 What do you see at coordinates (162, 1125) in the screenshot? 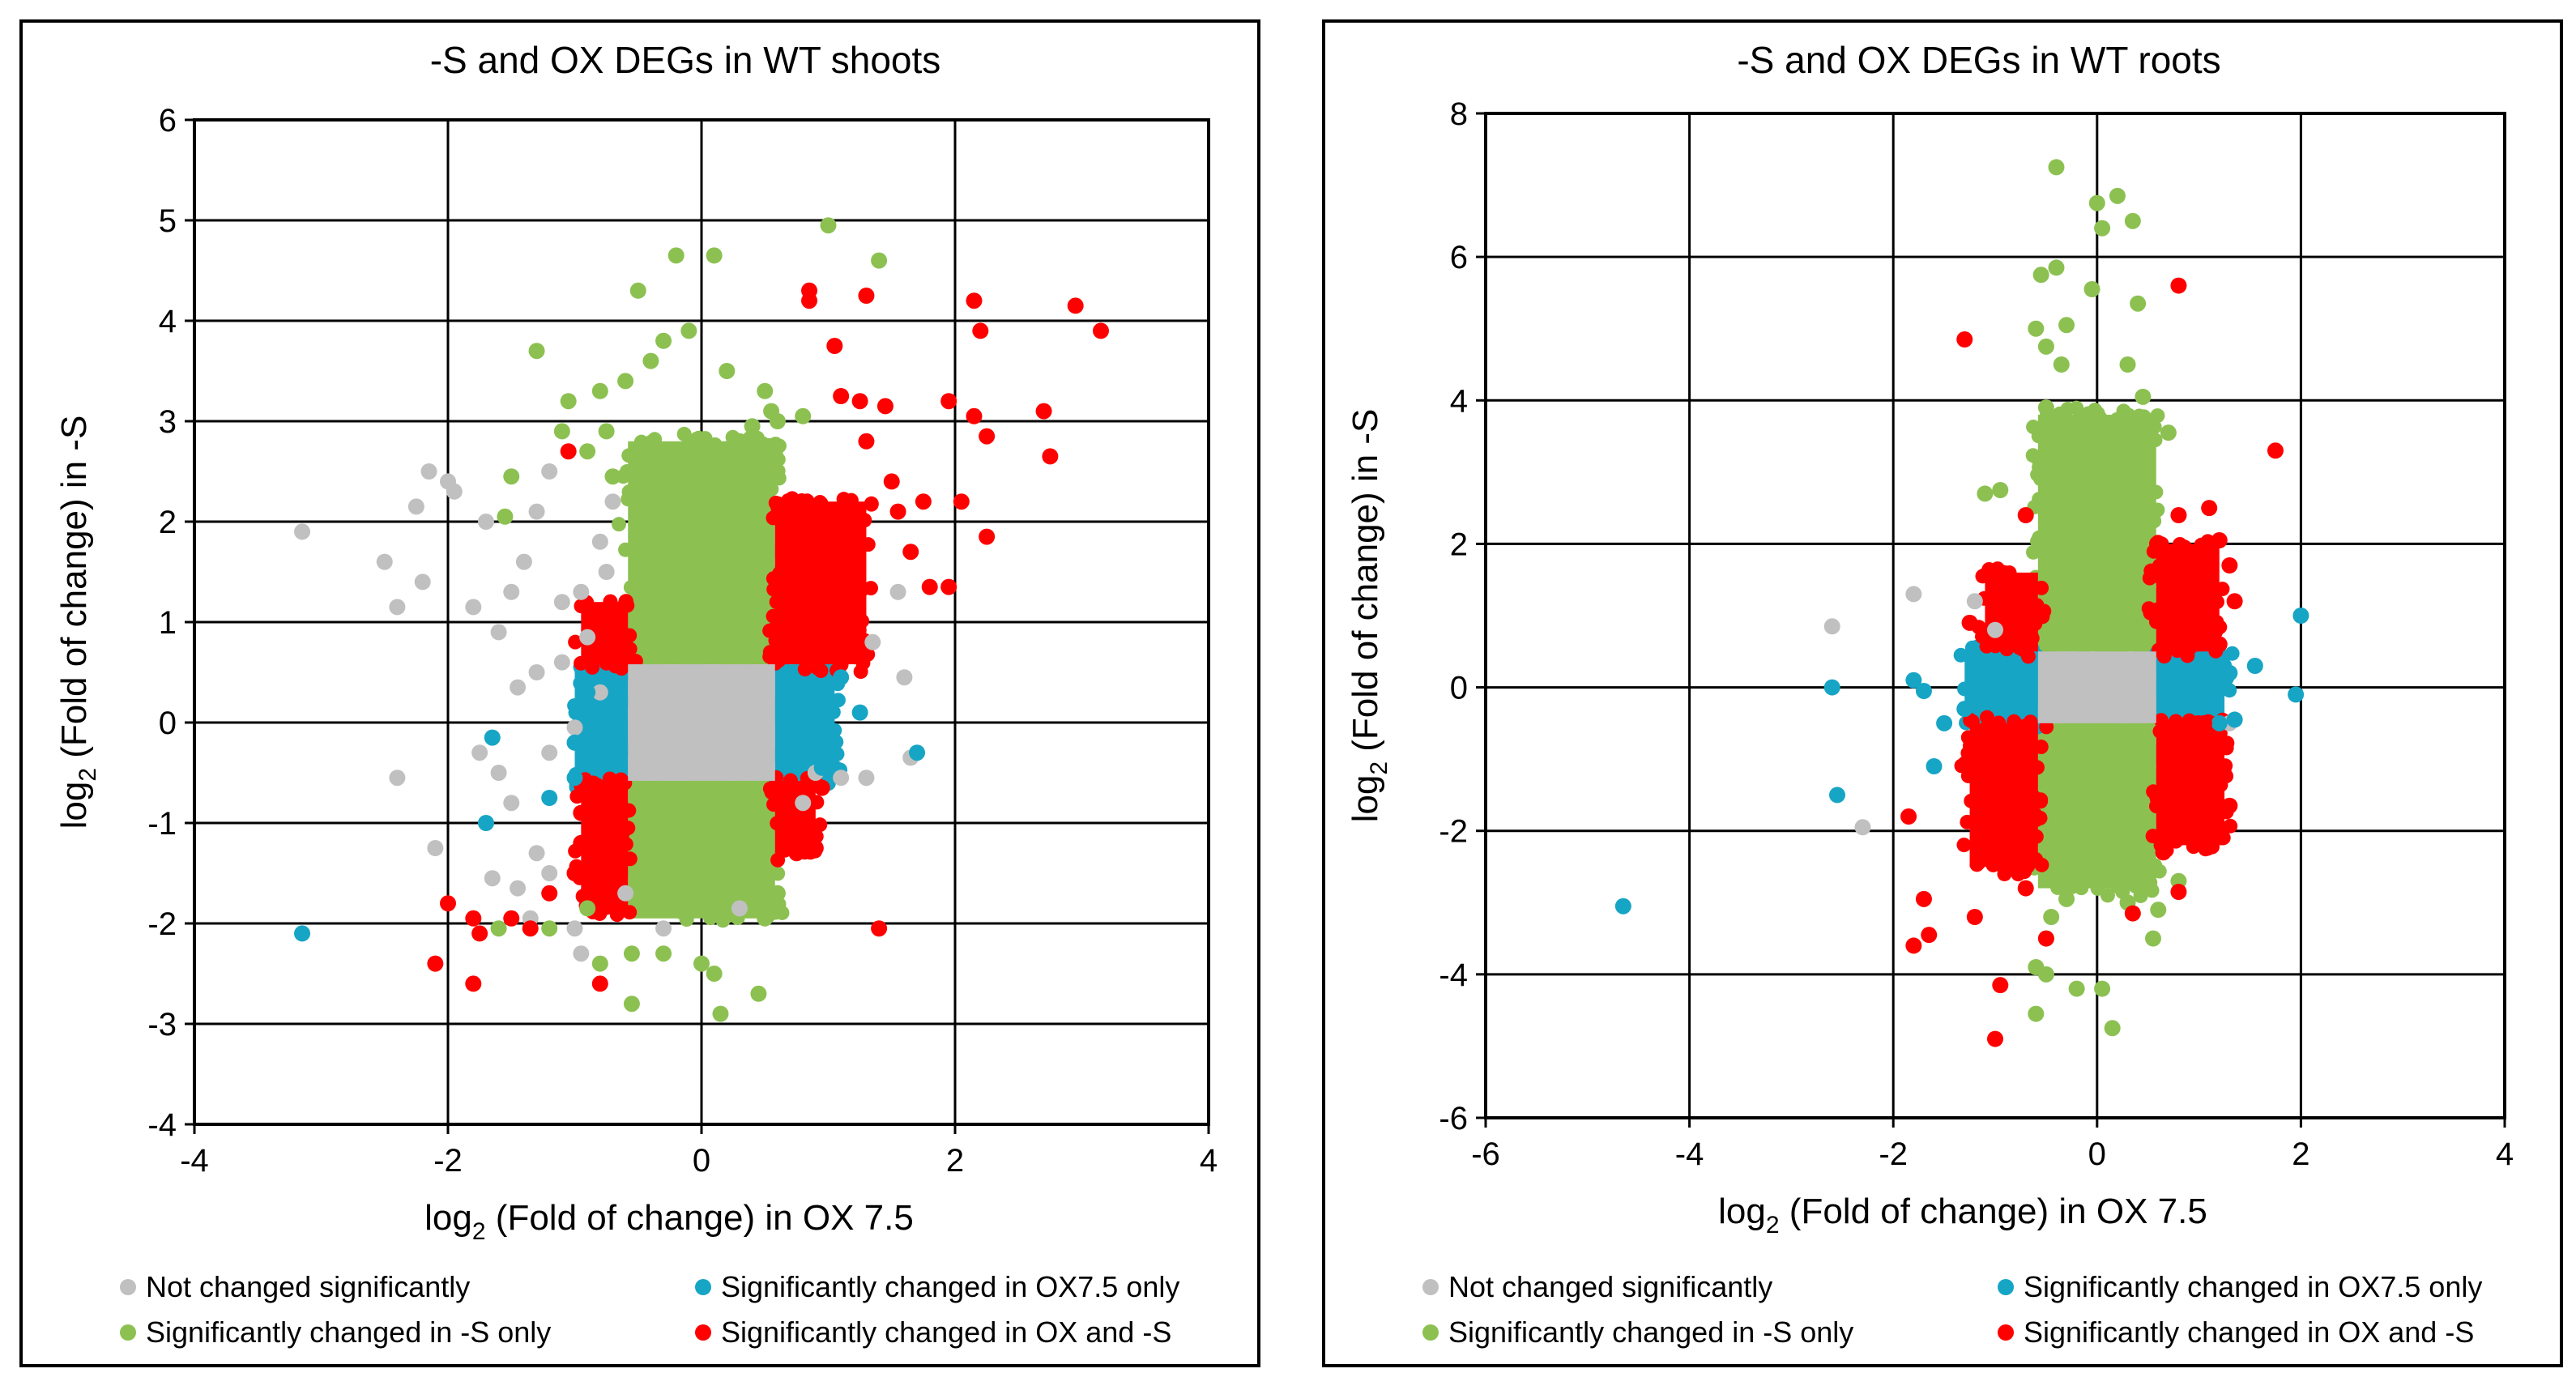
I see `y-tick-label: -4` at bounding box center [162, 1125].